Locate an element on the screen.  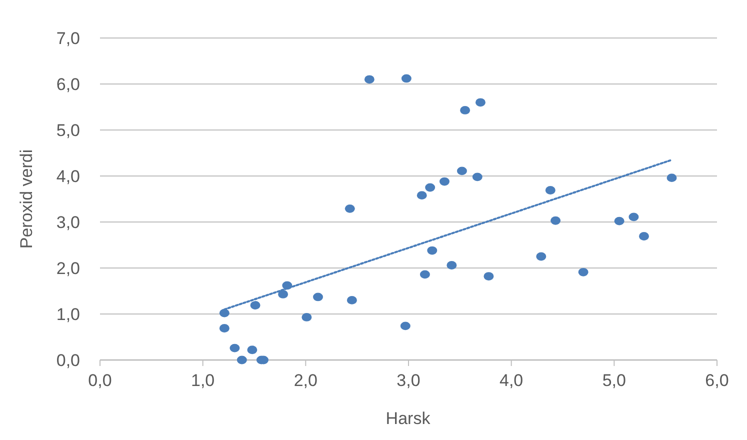
x-tick-label: 5,0 is located at coordinates (614, 380).